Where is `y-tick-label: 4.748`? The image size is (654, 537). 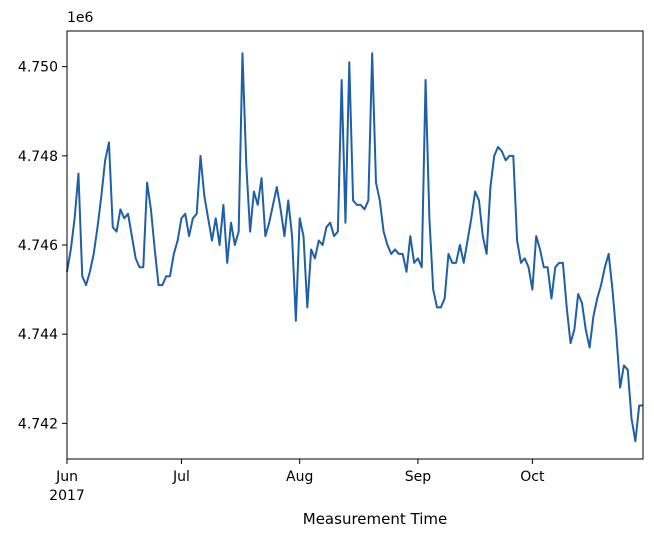 y-tick-label: 4.748 is located at coordinates (38, 157).